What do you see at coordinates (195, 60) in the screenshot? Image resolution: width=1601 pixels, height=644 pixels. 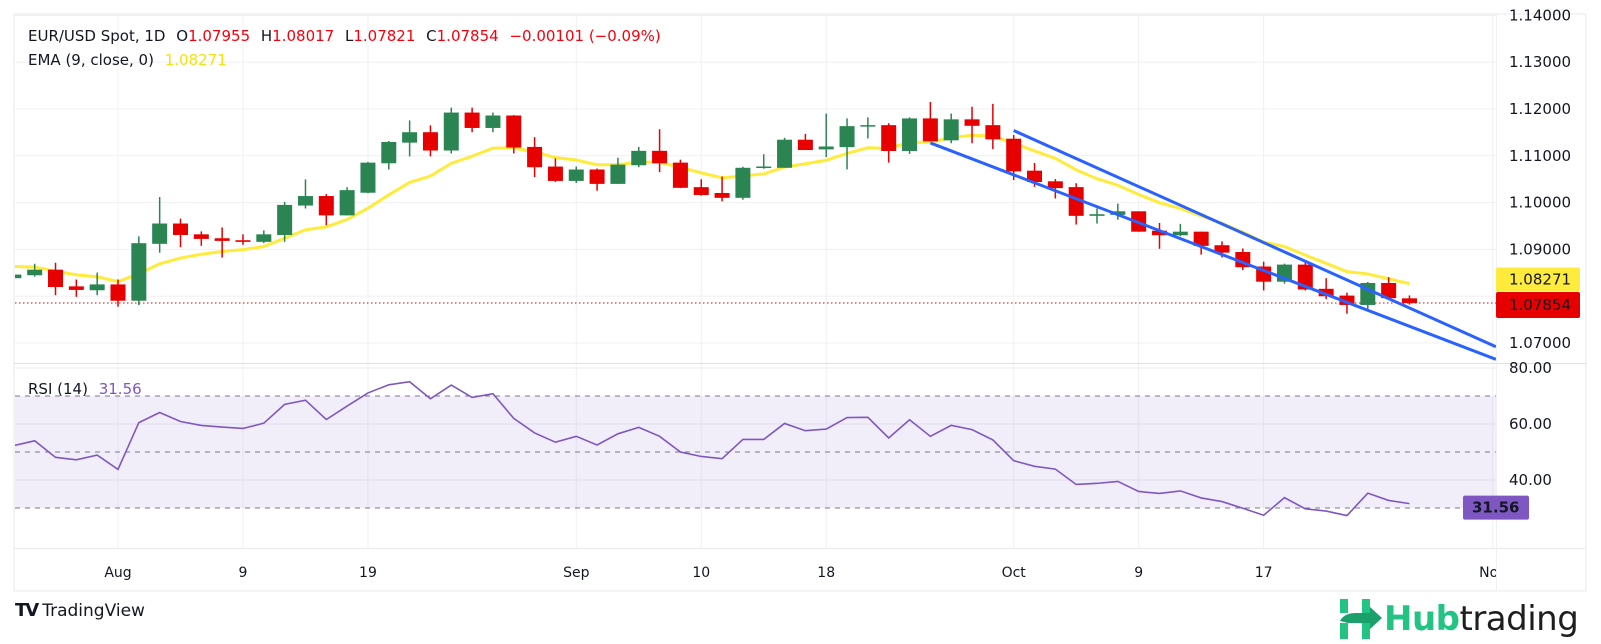 I see `ema-value: 1.08271` at bounding box center [195, 60].